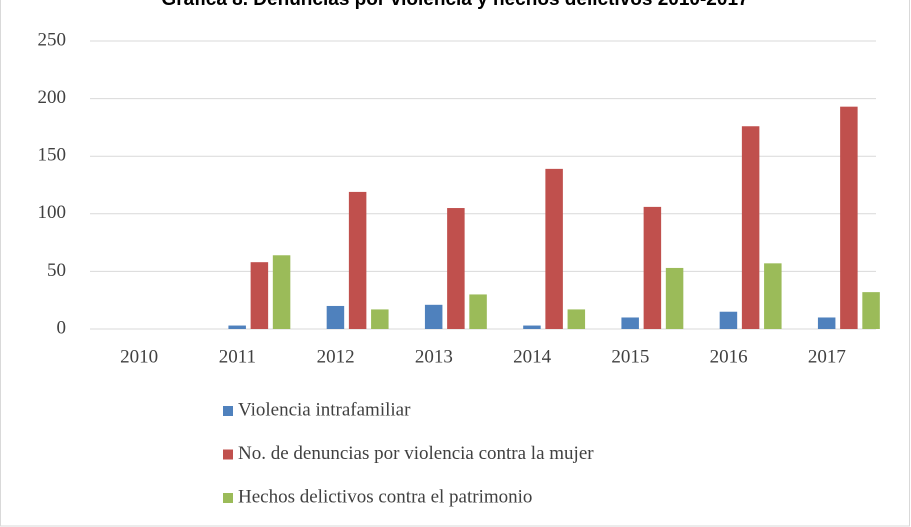 This screenshot has height=527, width=911. Describe the element at coordinates (139, 356) in the screenshot. I see `x-tick-label: 2010` at that location.